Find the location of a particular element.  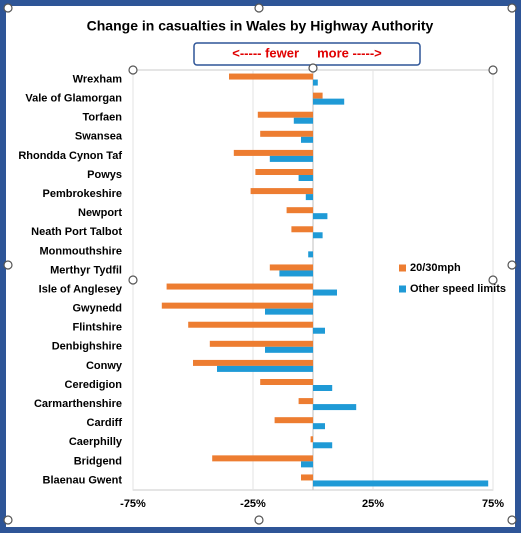

y-tick-label: Conwy is located at coordinates (104, 366).